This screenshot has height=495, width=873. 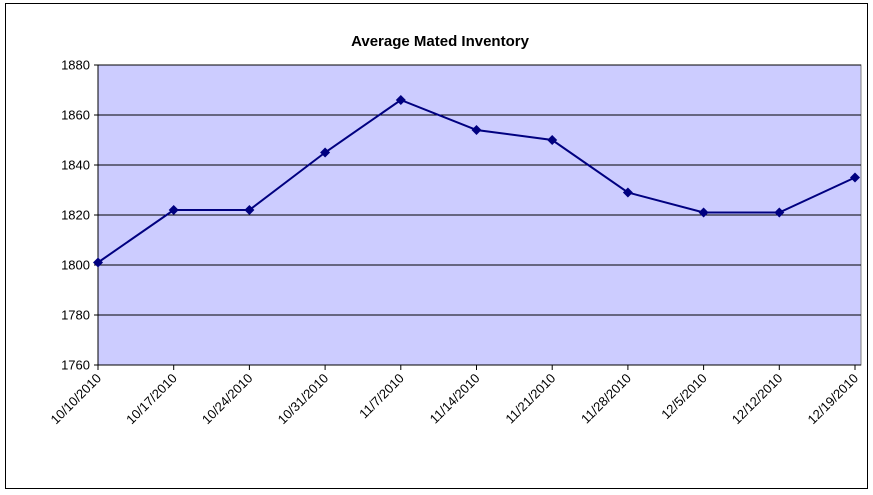 I want to click on chart-title: Average Mated Inventory, so click(x=440, y=41).